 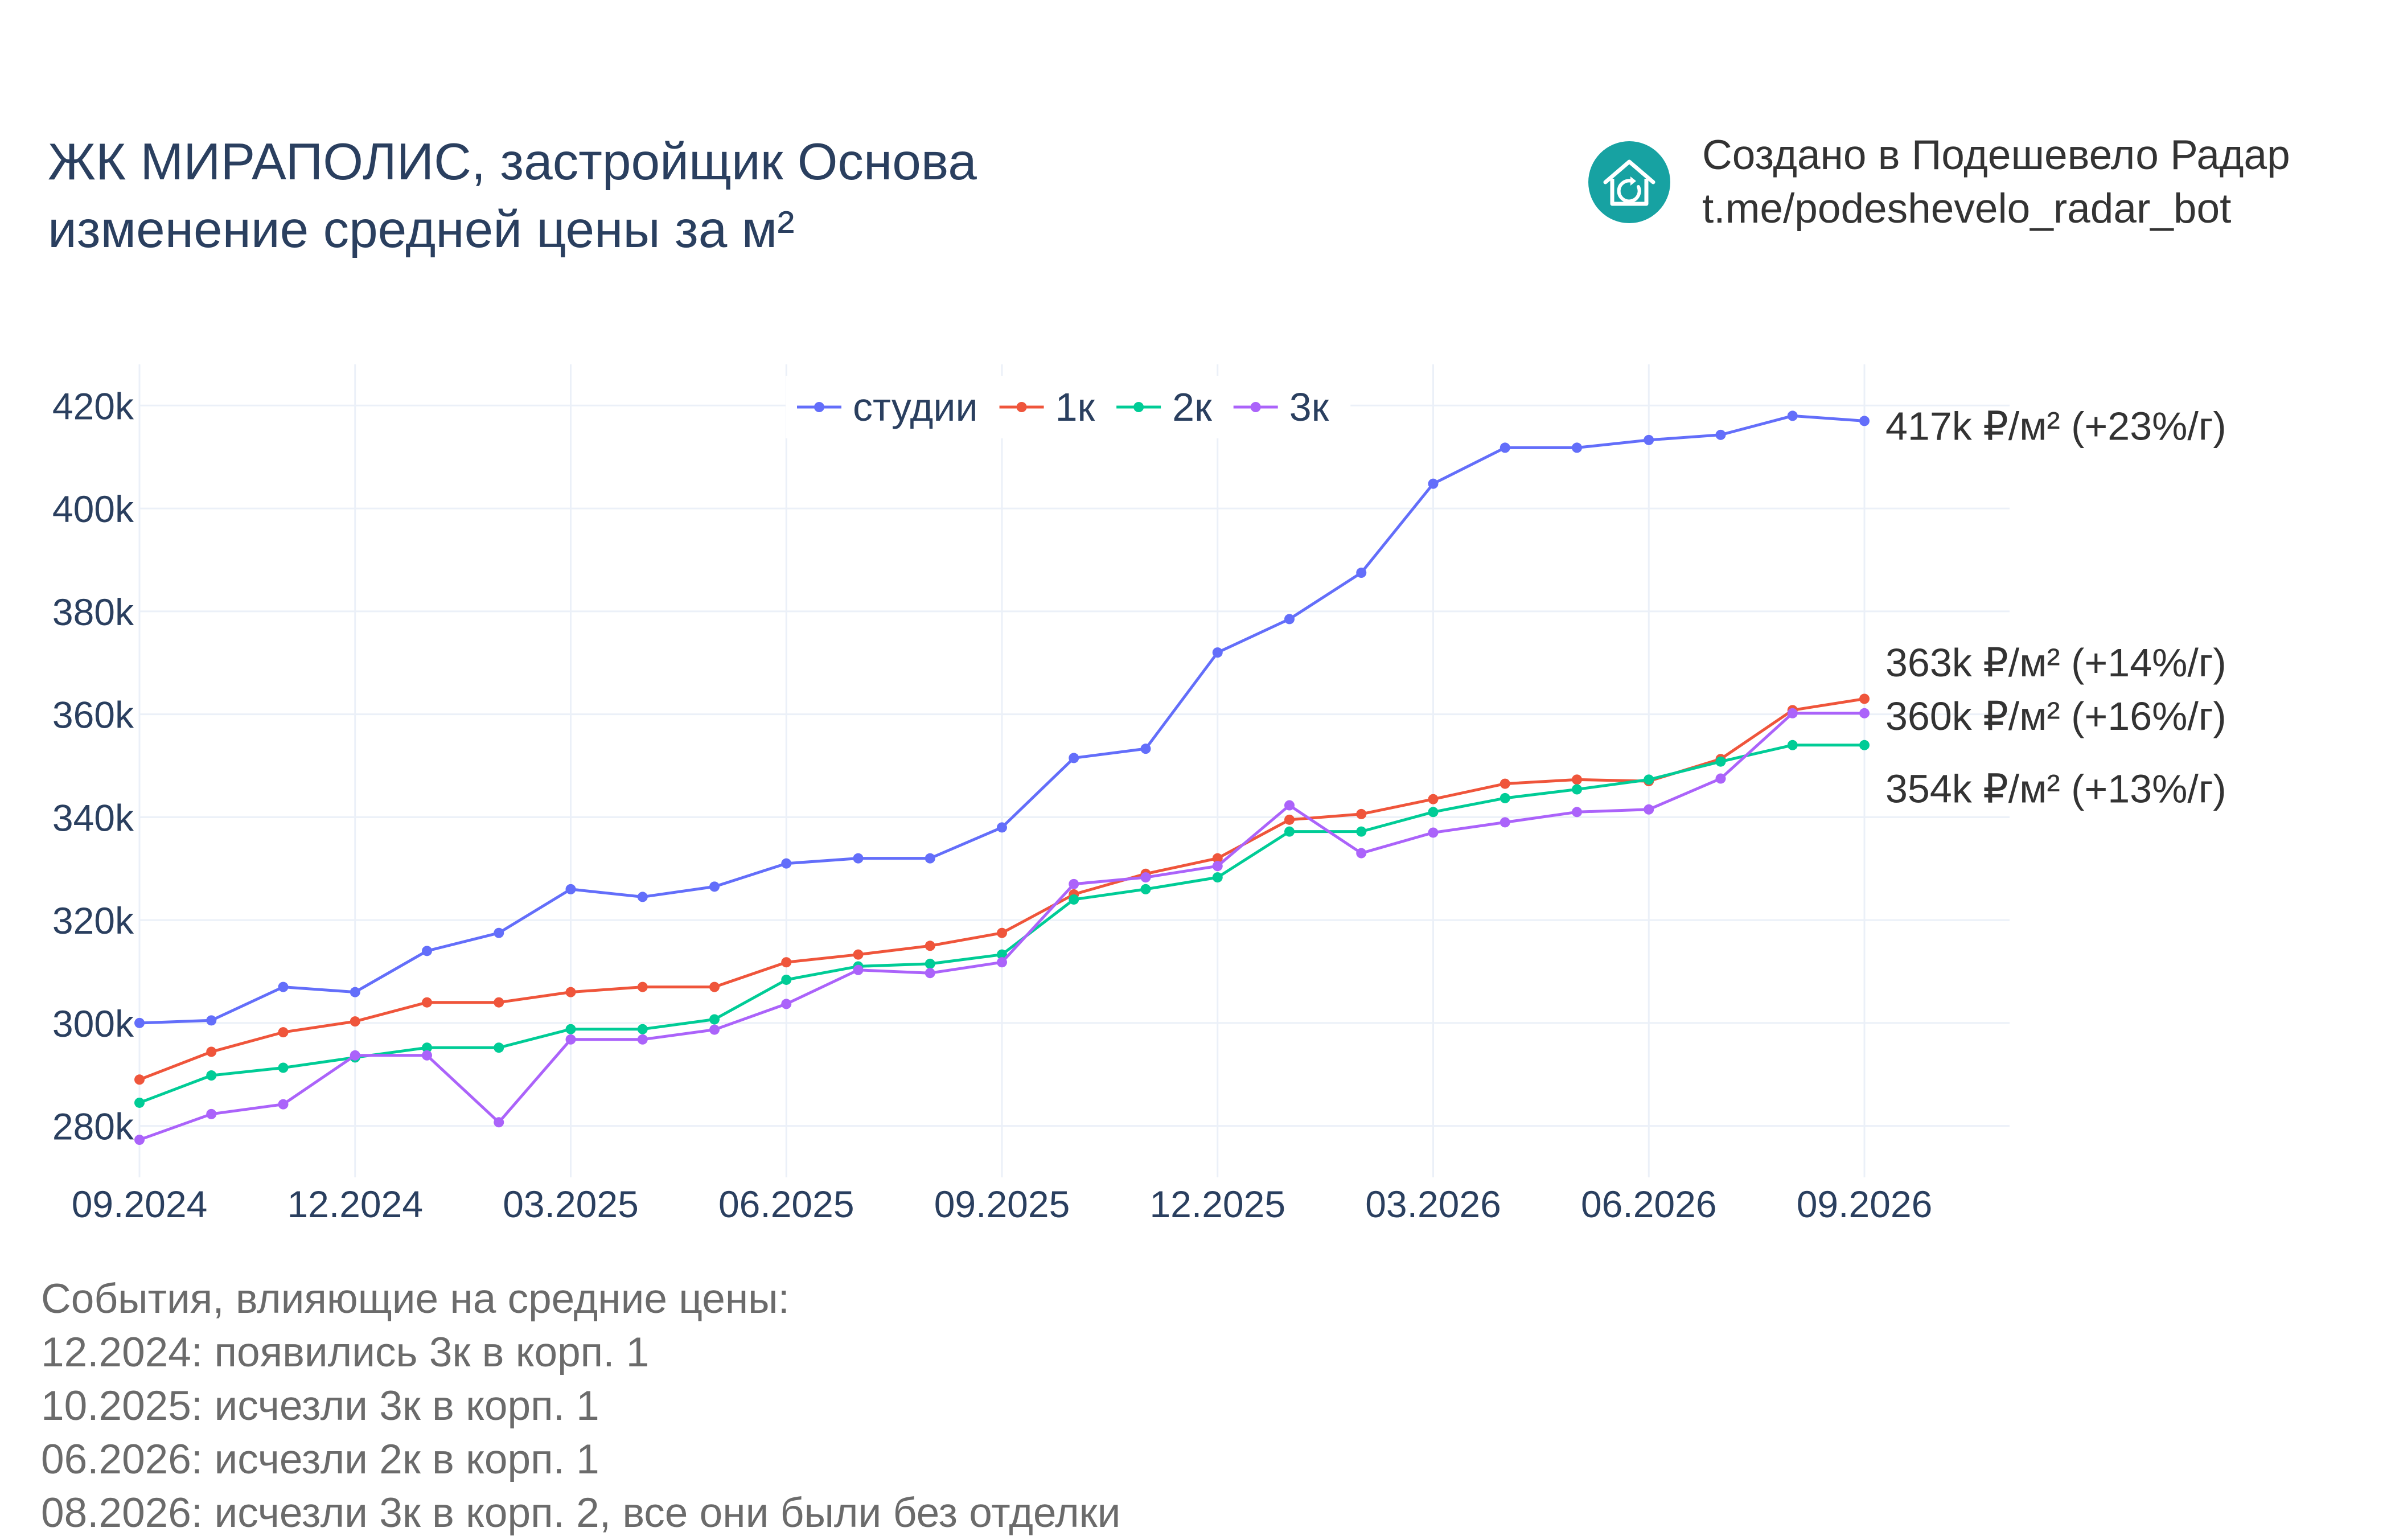 I want to click on end-label: 417k ₽/м² (+23%/г), so click(x=2055, y=426).